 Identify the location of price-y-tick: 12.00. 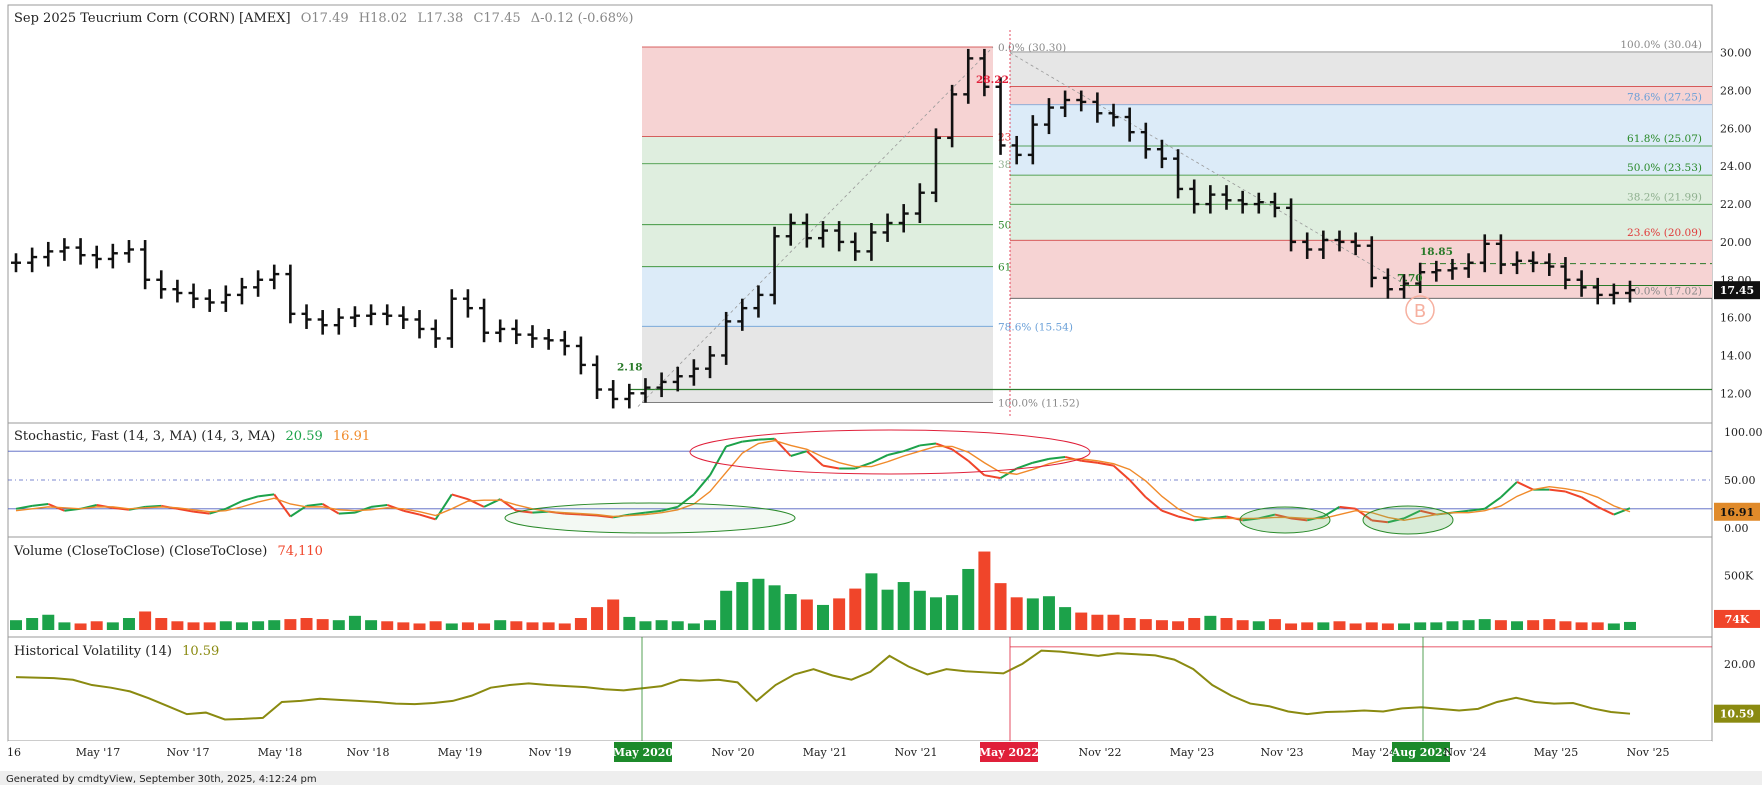
(1736, 393).